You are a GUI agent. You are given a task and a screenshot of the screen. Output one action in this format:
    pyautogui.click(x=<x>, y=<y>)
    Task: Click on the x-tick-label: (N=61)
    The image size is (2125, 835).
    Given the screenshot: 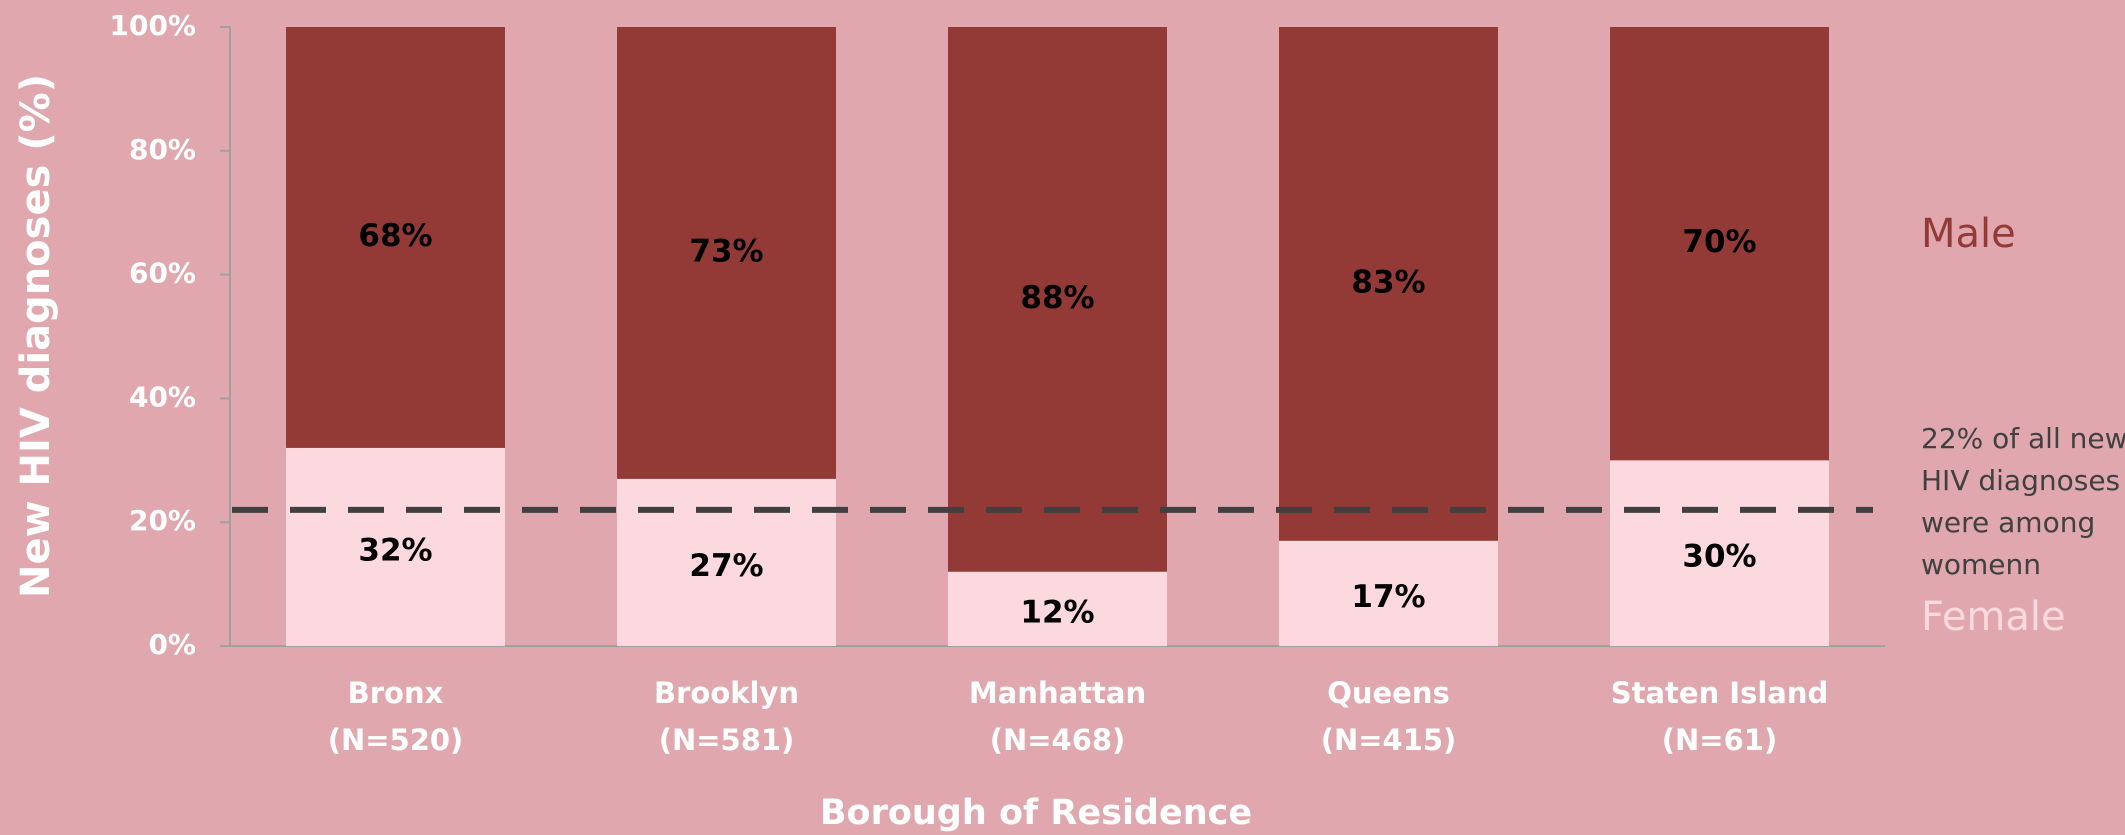 What is the action you would take?
    pyautogui.click(x=1719, y=740)
    